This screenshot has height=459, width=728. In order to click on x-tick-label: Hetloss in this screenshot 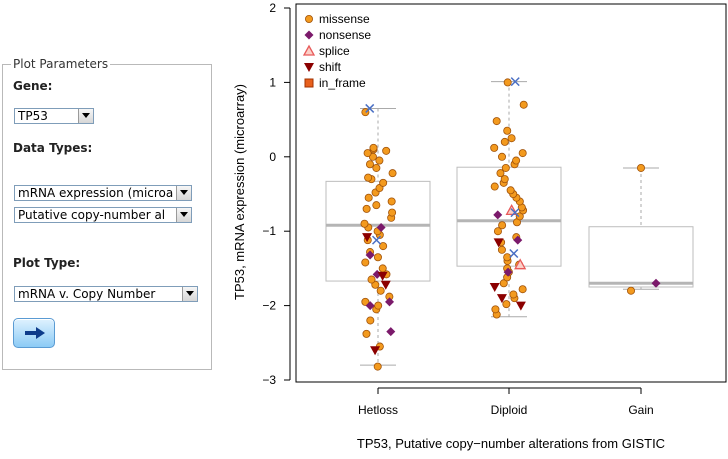, I will do `click(378, 410)`.